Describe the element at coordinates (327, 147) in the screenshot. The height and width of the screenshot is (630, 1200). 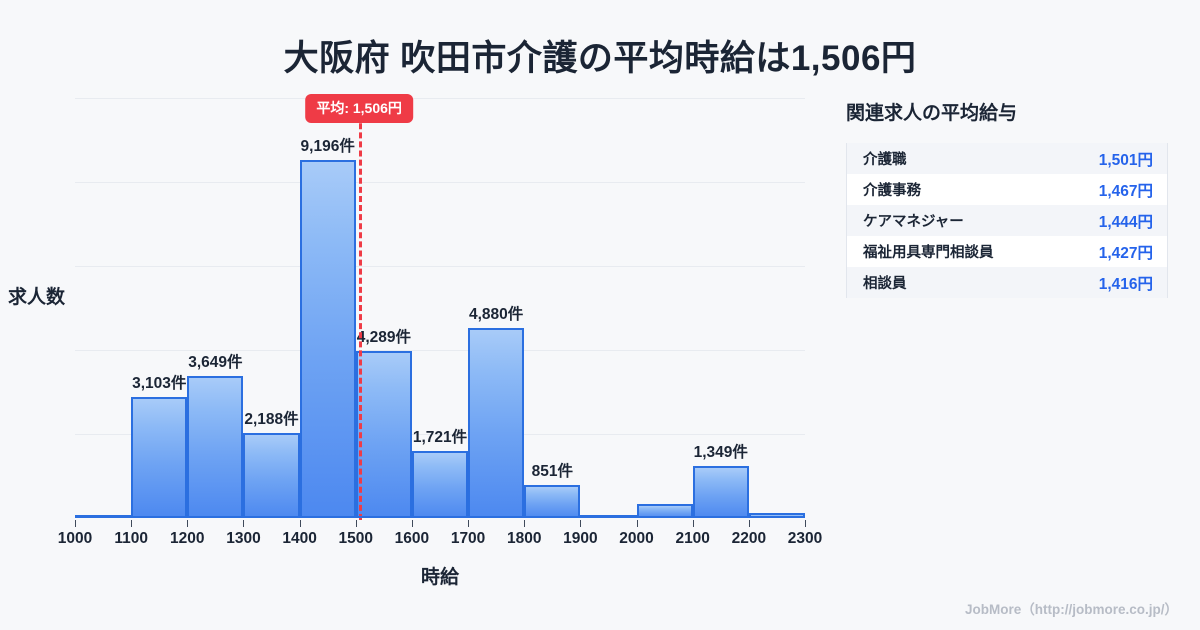
I see `bar-value-label: 9,196件` at that location.